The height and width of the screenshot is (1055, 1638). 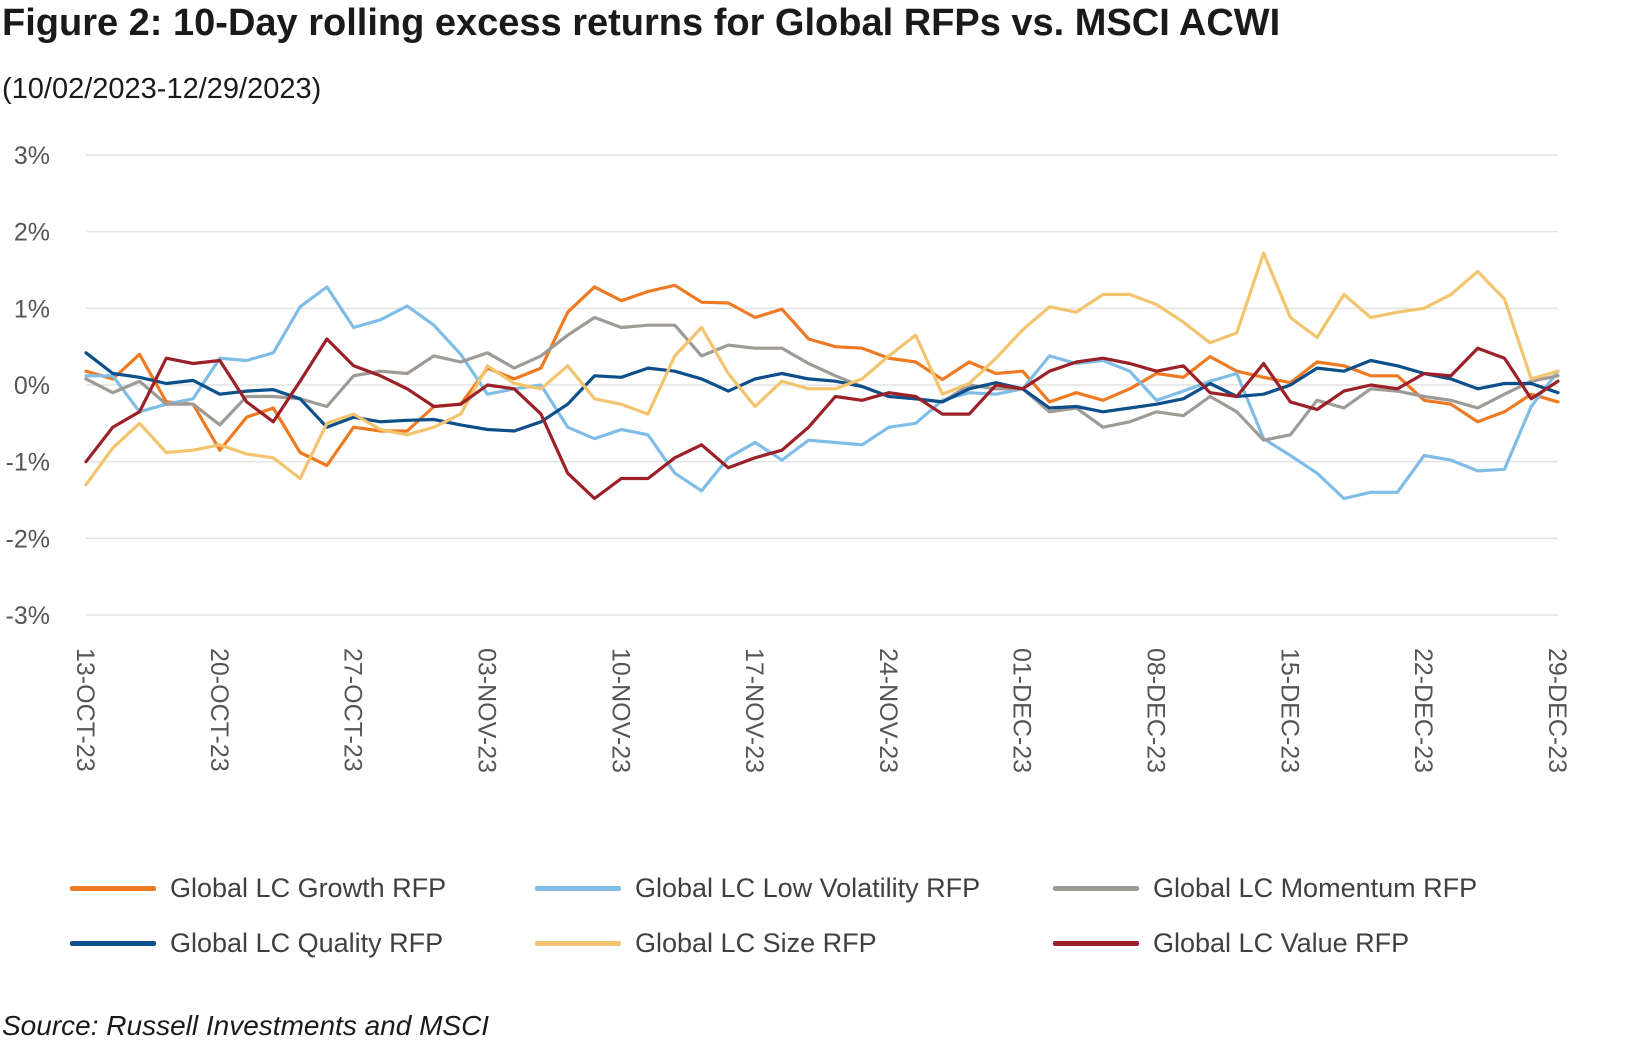 I want to click on legend-item-value: Global LC Value RFP, so click(x=1231, y=943).